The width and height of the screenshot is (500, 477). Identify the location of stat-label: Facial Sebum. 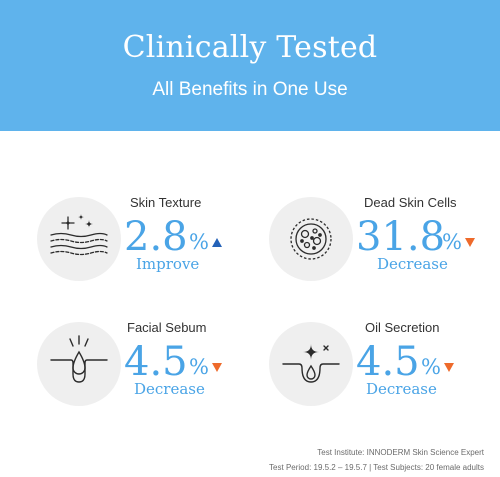
(167, 327).